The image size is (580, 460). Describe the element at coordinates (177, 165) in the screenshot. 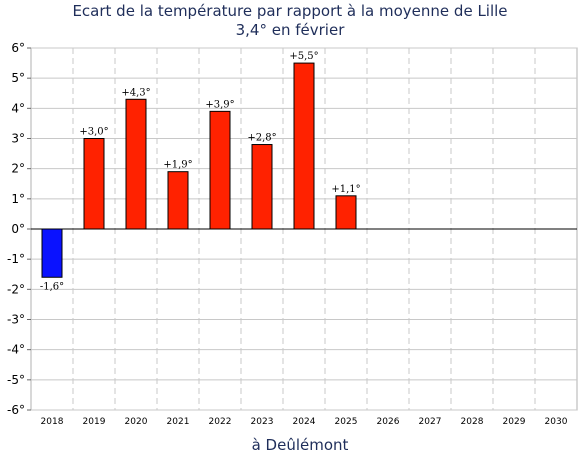

I see `data-label: +1,9°` at that location.